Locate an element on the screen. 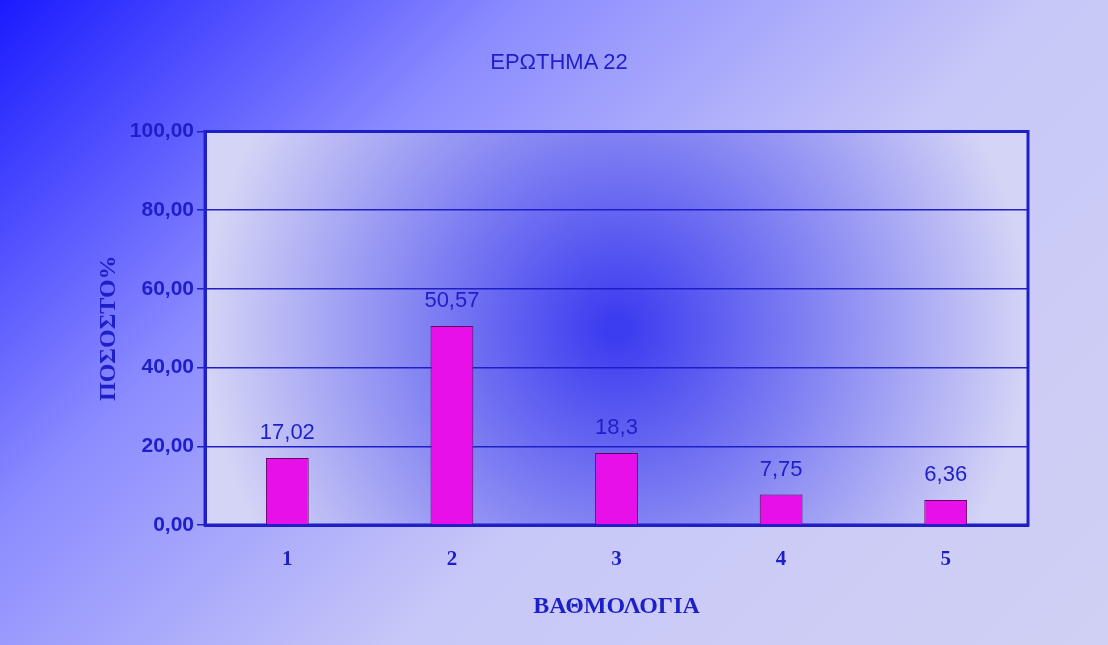 The height and width of the screenshot is (645, 1108). y-tick-label: 60,00 is located at coordinates (168, 287).